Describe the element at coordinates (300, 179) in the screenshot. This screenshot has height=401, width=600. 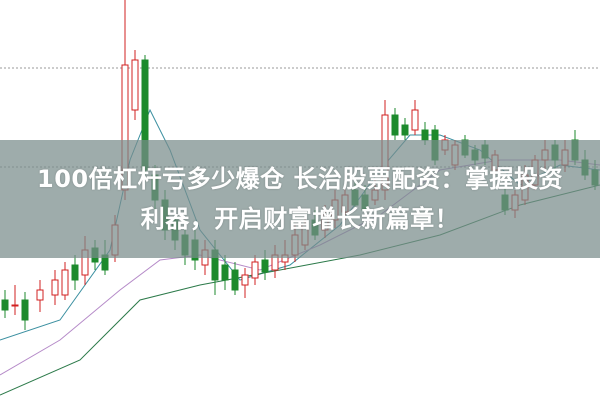
I see `headline-line-1: 100倍杠杆亏多少爆仓 长治股票配资：掌握投资` at that location.